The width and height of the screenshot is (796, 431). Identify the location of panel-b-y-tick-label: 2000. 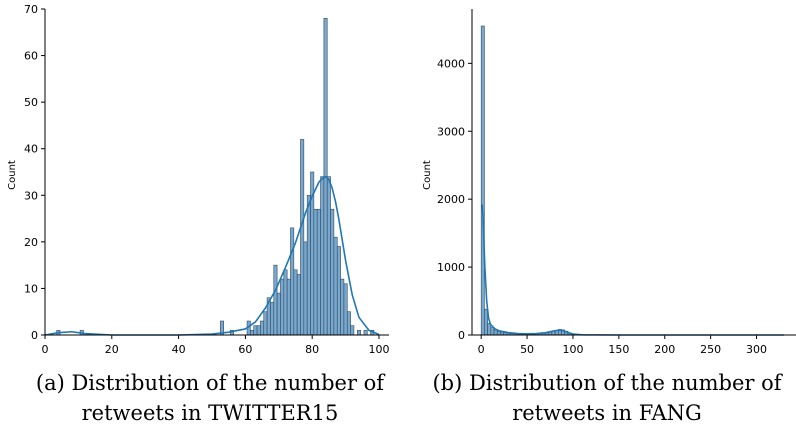
(451, 199).